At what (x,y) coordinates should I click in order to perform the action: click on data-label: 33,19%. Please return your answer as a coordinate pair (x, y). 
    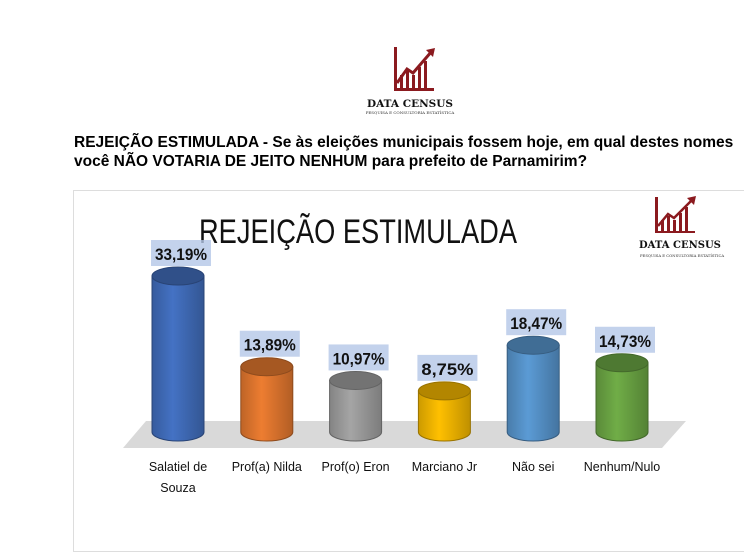
    Looking at the image, I should click on (181, 254).